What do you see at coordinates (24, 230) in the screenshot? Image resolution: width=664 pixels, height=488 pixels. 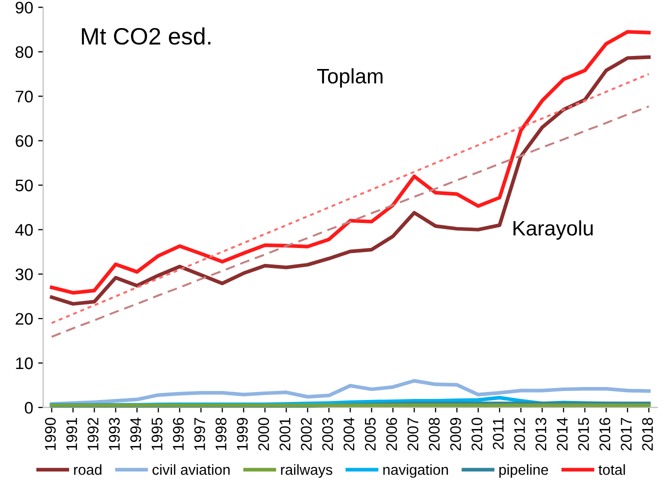 I see `y-tick-label: 40` at bounding box center [24, 230].